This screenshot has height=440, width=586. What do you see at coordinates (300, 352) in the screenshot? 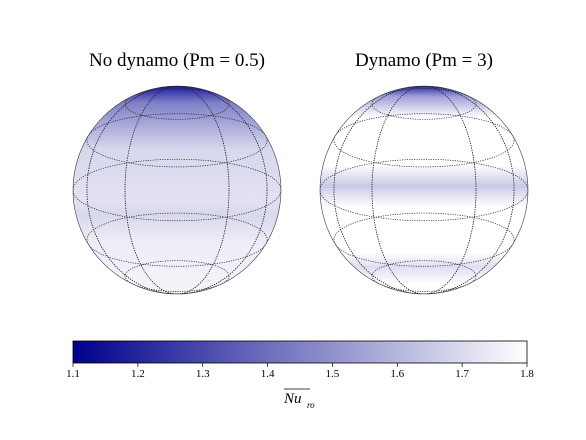
I see `colorbar` at bounding box center [300, 352].